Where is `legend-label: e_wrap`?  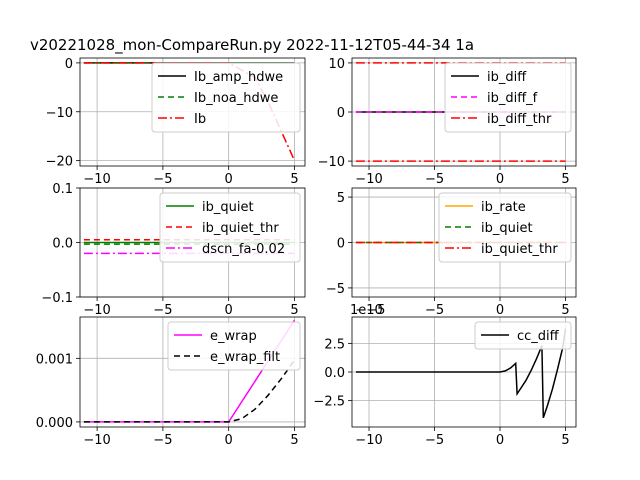
legend-label: e_wrap is located at coordinates (233, 336).